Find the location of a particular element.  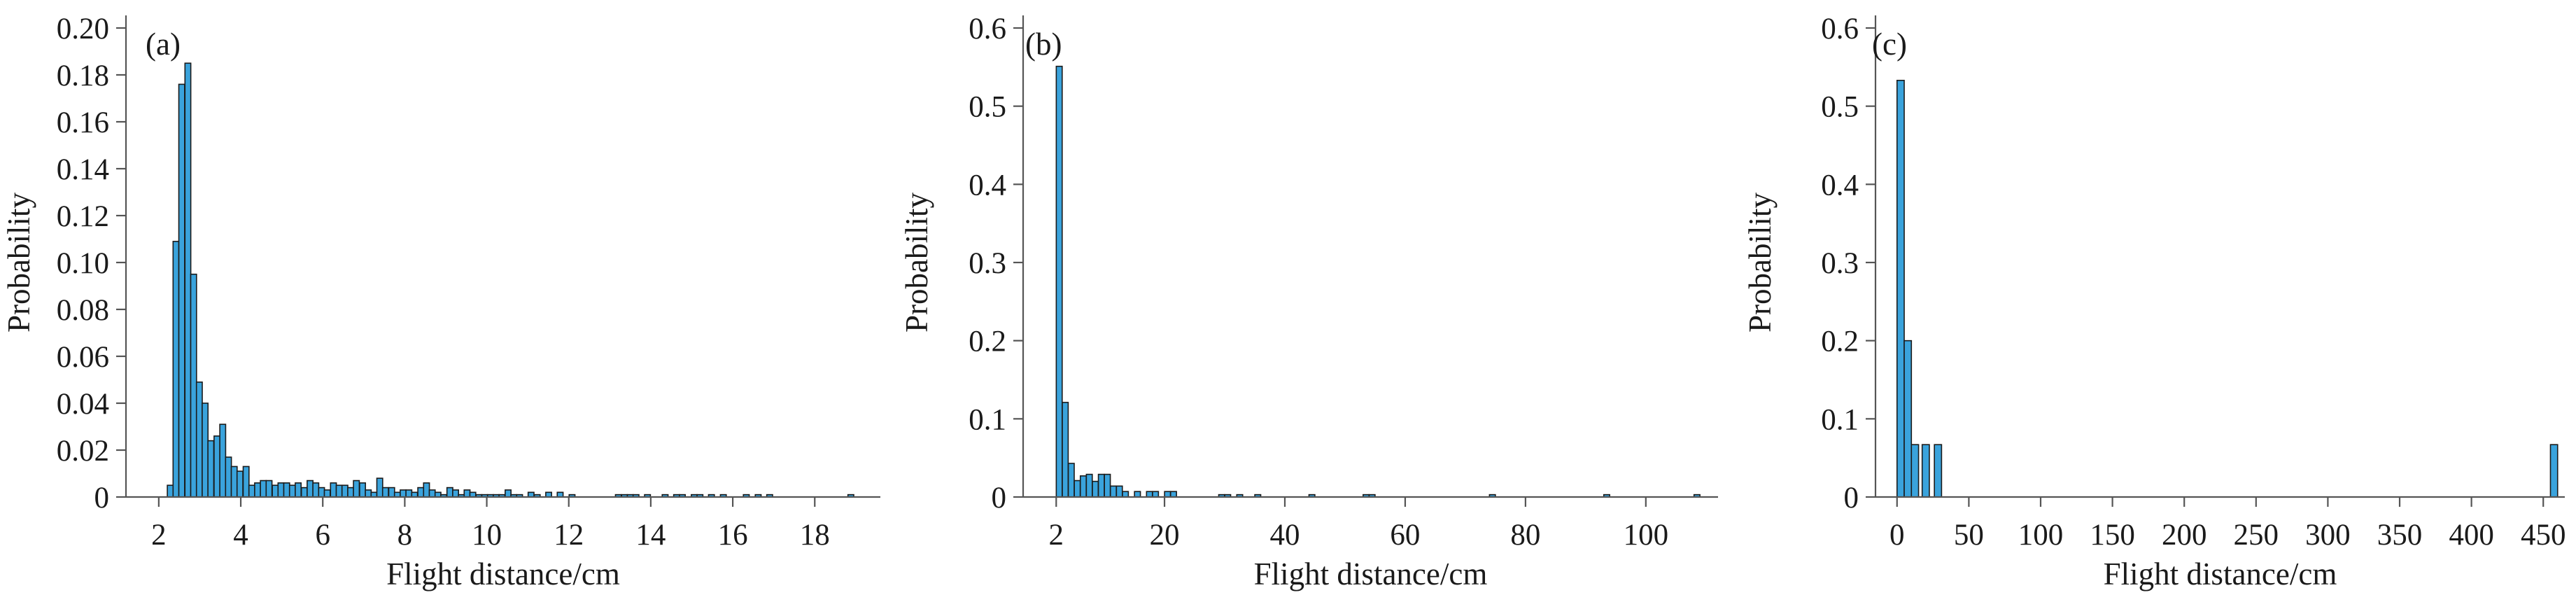

y-tick-label: 0.18 is located at coordinates (83, 75).